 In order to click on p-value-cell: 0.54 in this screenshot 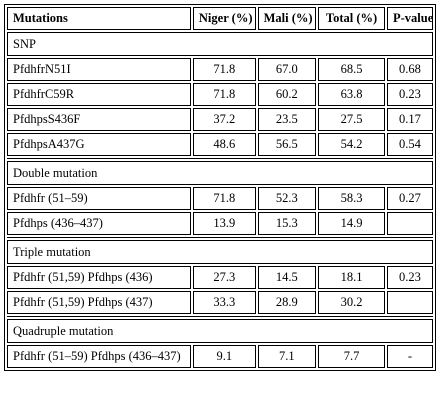, I will do `click(409, 144)`.